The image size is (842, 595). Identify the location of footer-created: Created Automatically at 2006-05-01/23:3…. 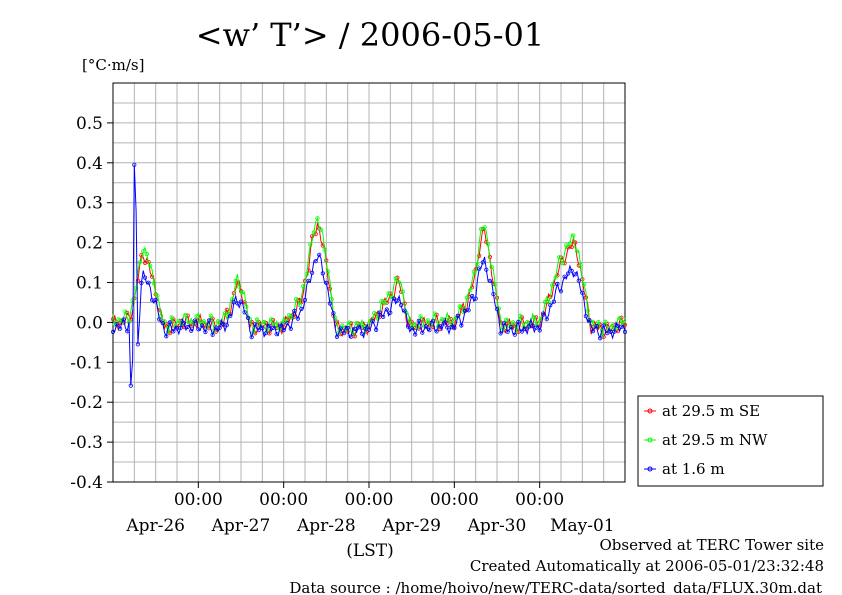
(647, 566).